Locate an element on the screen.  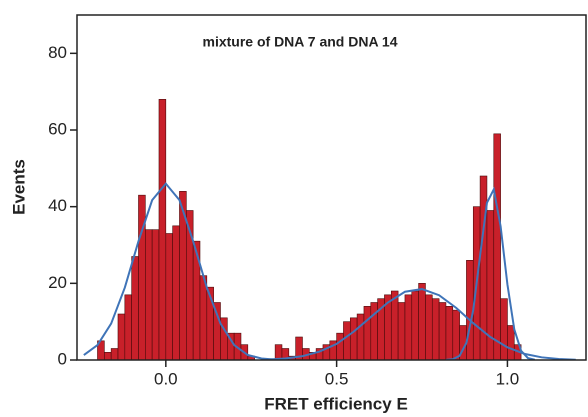
x-tick-label: 1.0 is located at coordinates (508, 378).